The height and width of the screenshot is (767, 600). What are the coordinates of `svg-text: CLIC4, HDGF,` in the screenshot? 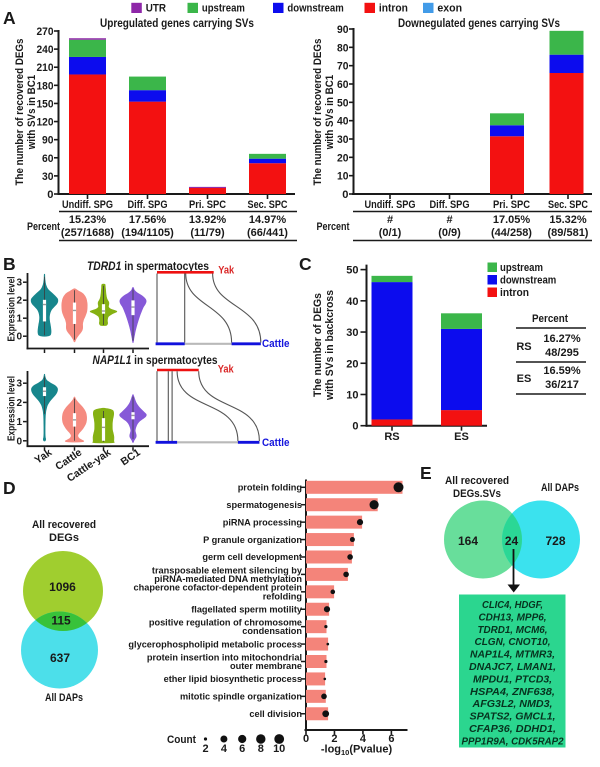 It's located at (512, 605).